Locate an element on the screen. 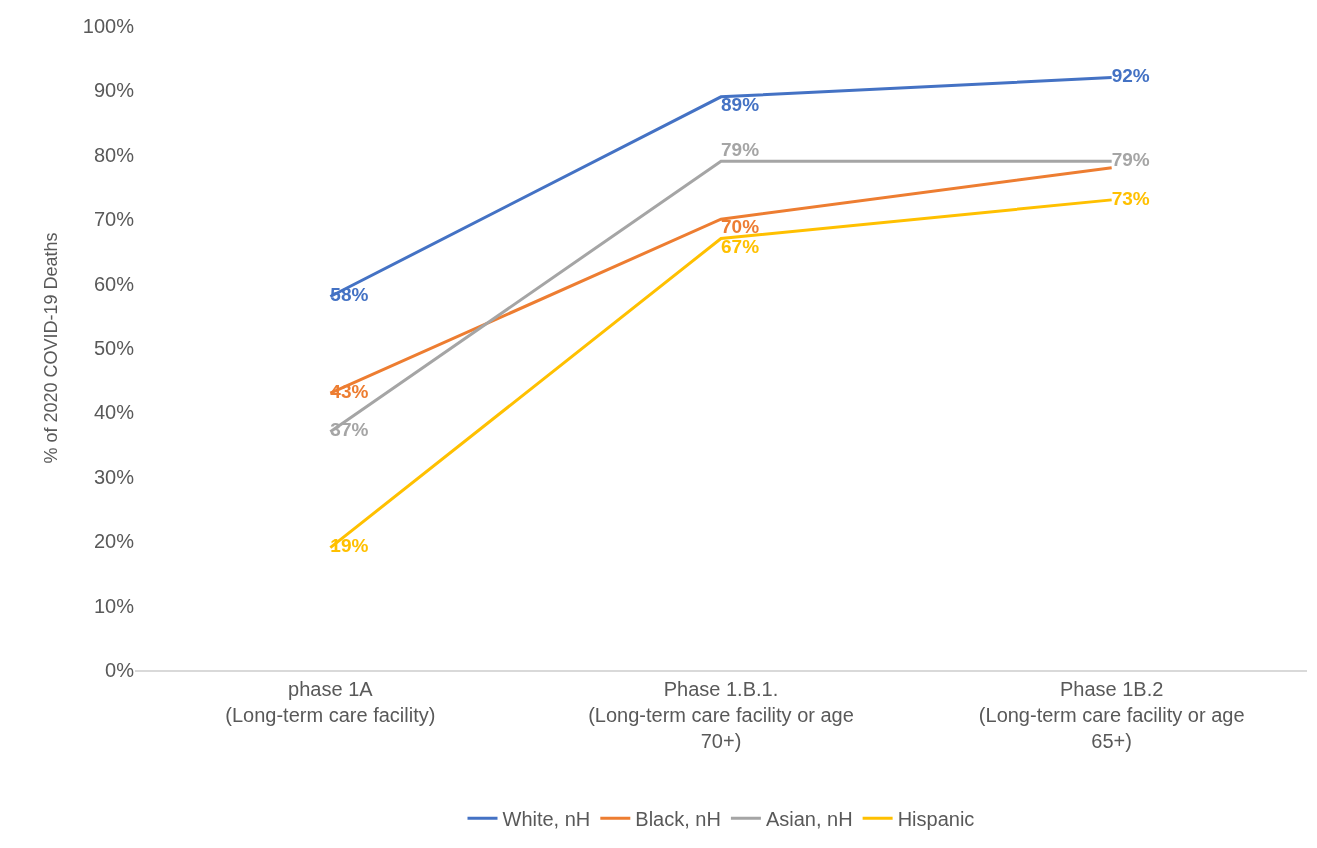 This screenshot has height=848, width=1317. legend-label: Hispanic is located at coordinates (936, 819).